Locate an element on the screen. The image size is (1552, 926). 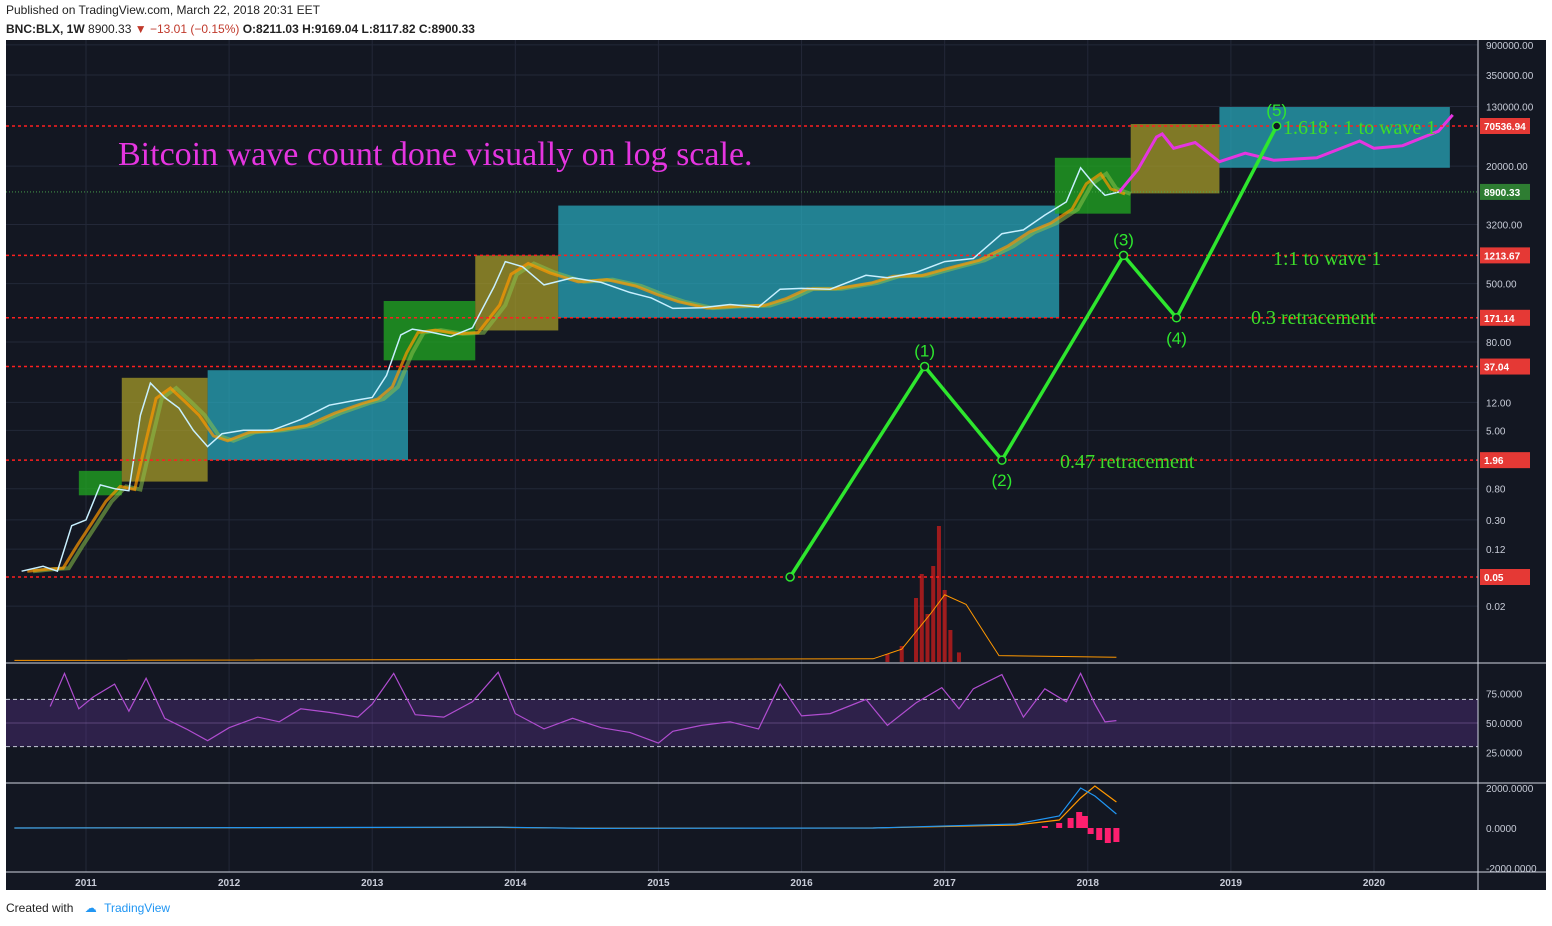
y-tick-label: 5.00 is located at coordinates (1496, 431).